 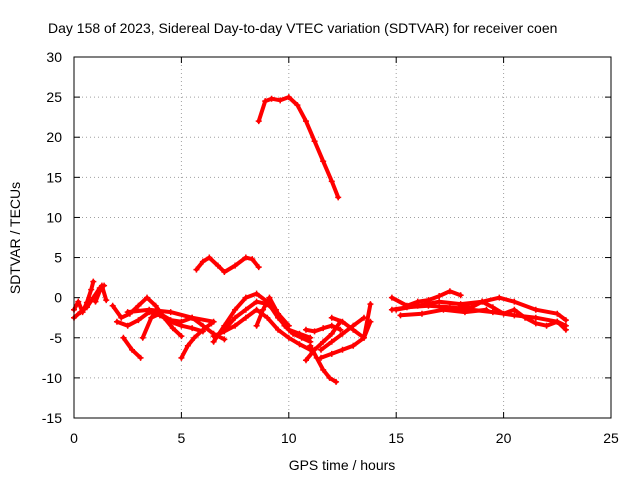 I want to click on series-line-arc14, so click(x=298, y=147).